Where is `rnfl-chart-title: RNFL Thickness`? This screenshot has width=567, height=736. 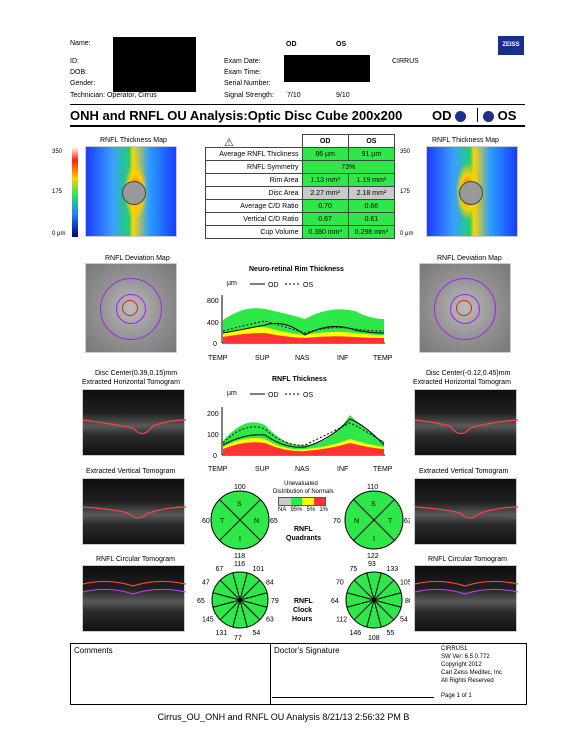 rnfl-chart-title: RNFL Thickness is located at coordinates (299, 379).